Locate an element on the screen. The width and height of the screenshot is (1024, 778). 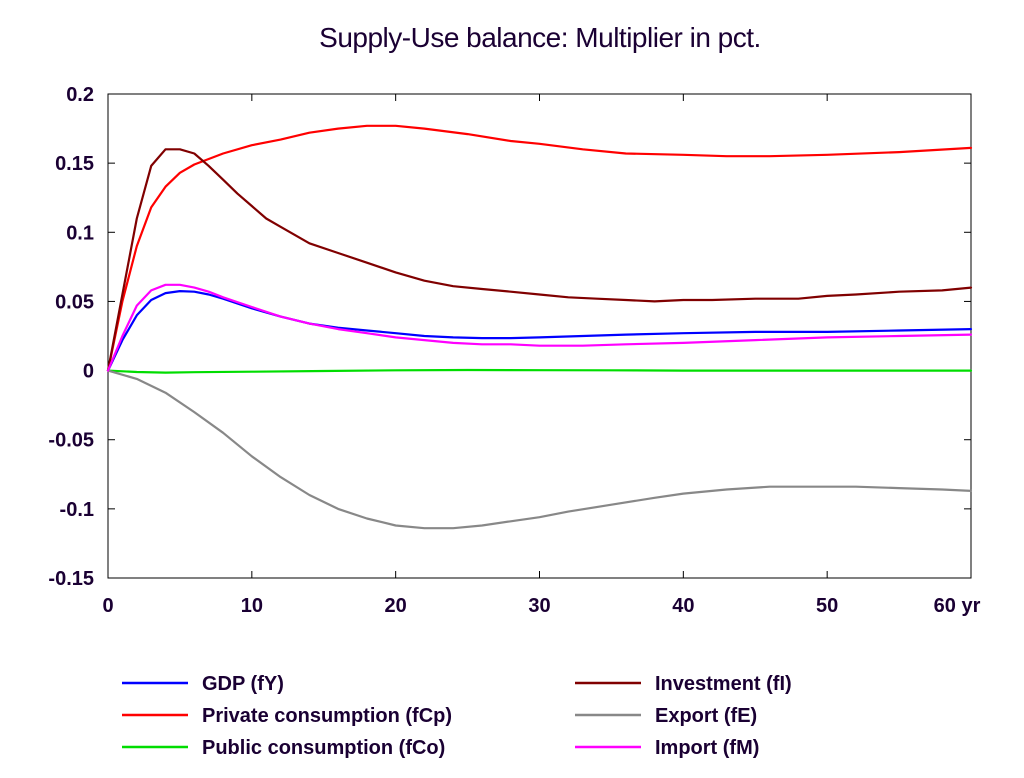
y-tick-label: -0.1 is located at coordinates (77, 510).